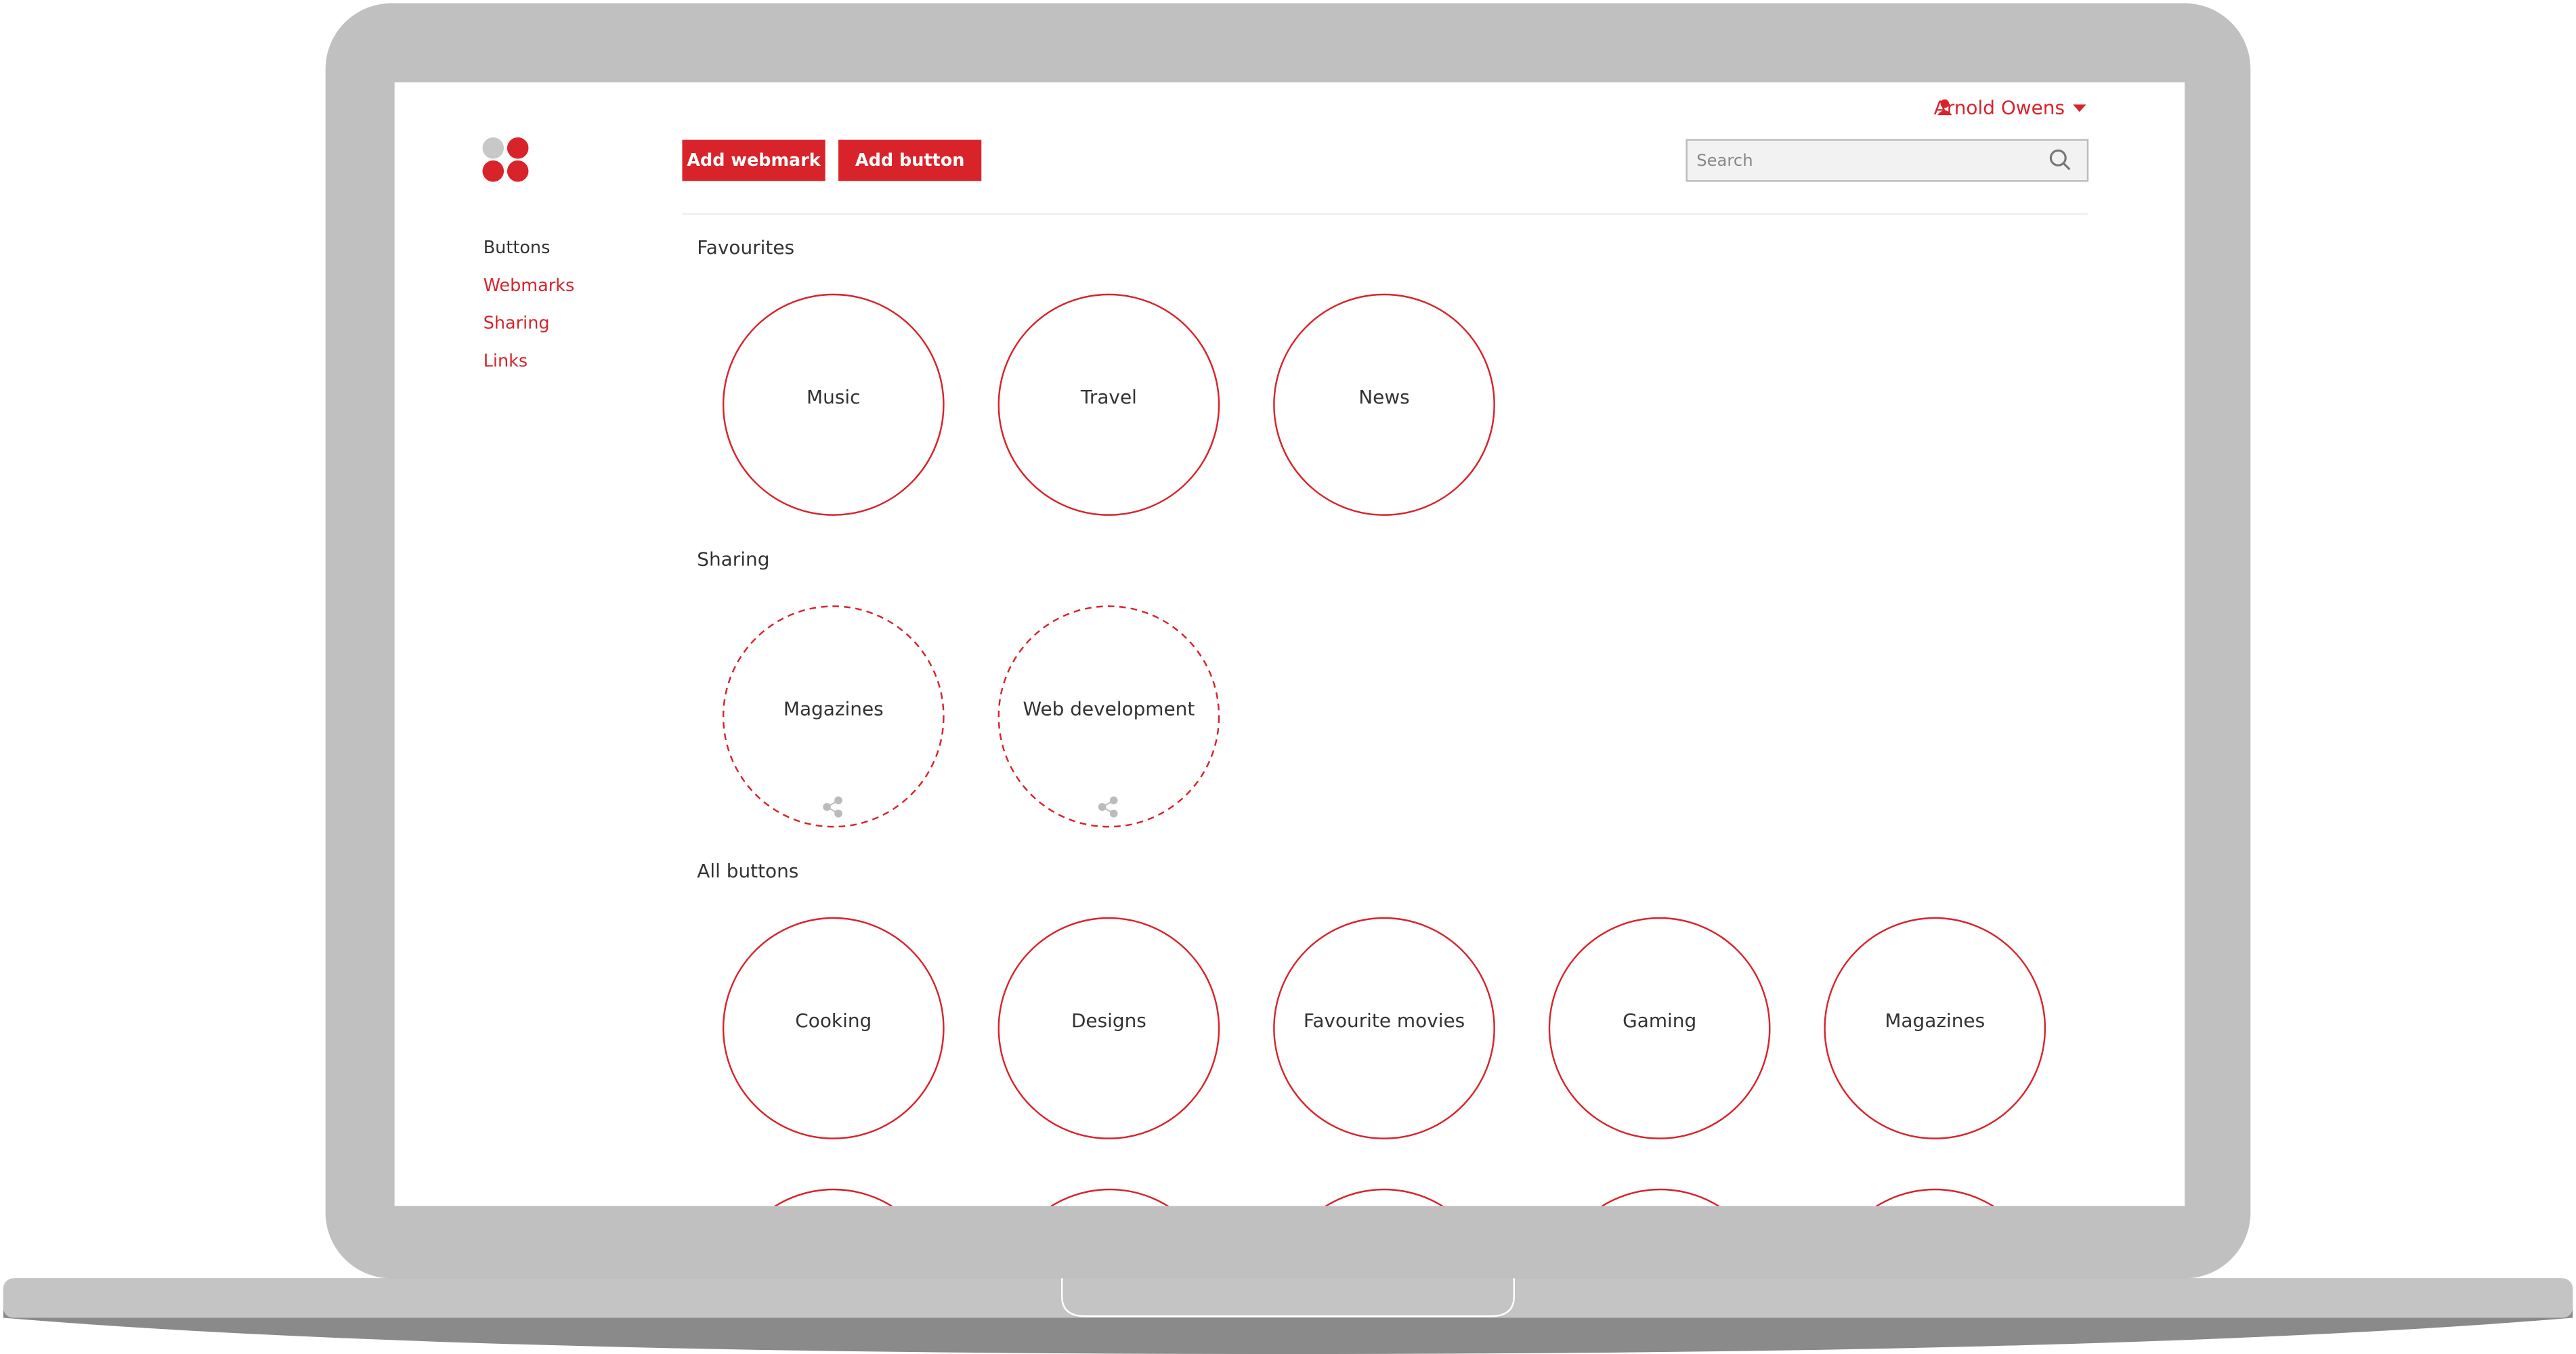 This screenshot has height=1354, width=2576. Describe the element at coordinates (529, 286) in the screenshot. I see `nav-link: Webmarks` at that location.